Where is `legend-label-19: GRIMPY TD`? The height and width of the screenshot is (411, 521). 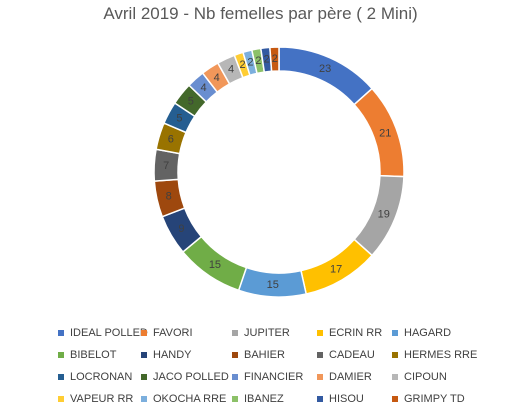 legend-label-19: GRIMPY TD is located at coordinates (434, 399).